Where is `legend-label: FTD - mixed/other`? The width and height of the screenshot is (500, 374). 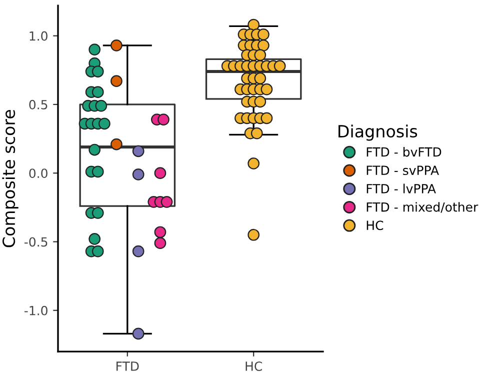
legend-label: FTD - mixed/other is located at coordinates (422, 207).